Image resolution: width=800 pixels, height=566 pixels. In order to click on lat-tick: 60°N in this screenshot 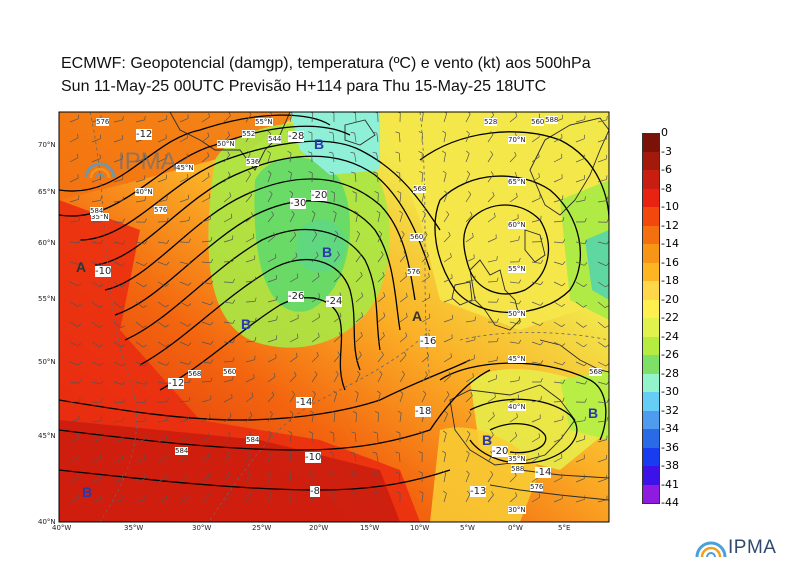, I will do `click(47, 243)`.